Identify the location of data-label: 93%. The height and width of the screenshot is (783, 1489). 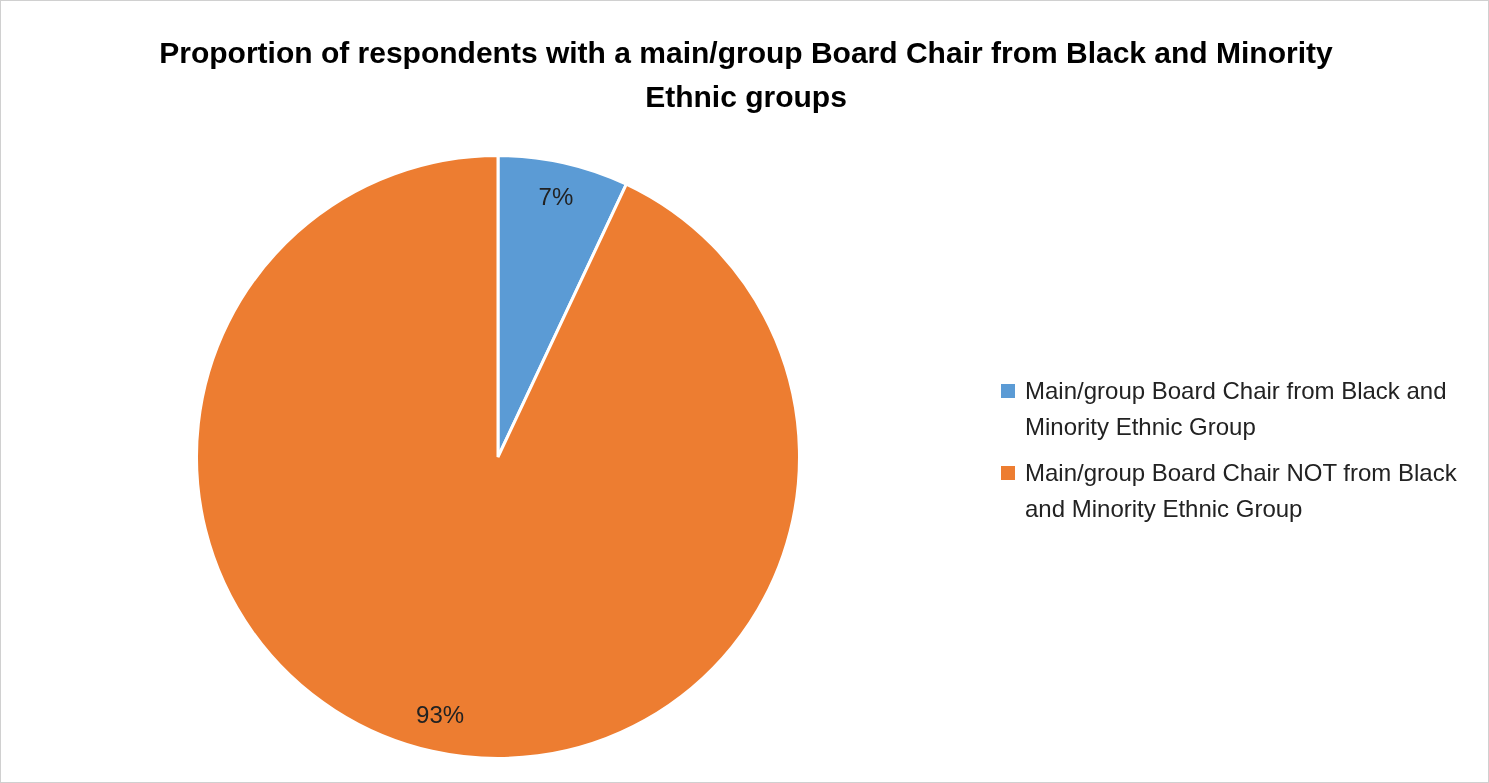
(440, 714).